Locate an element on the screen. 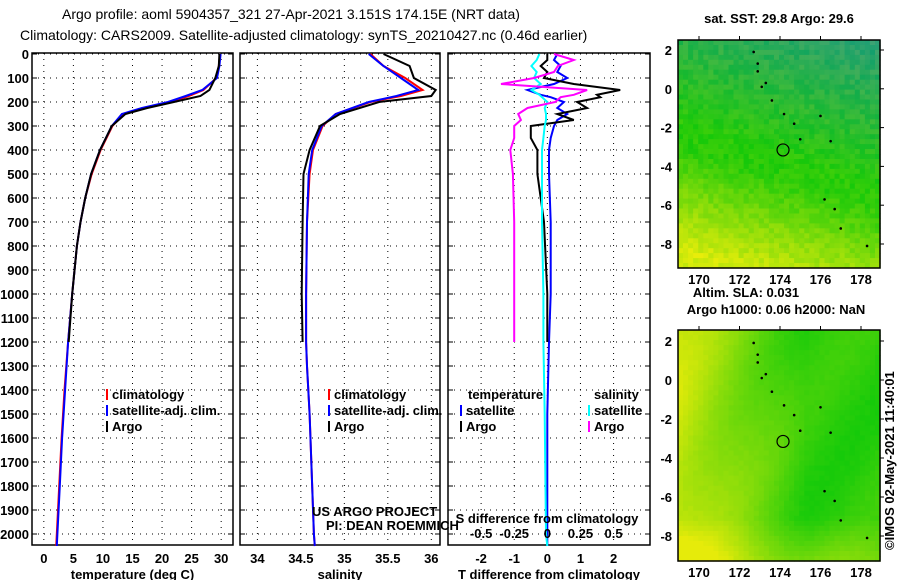 Image resolution: width=900 pixels, height=580 pixels. legend-swatch is located at coordinates (107, 410).